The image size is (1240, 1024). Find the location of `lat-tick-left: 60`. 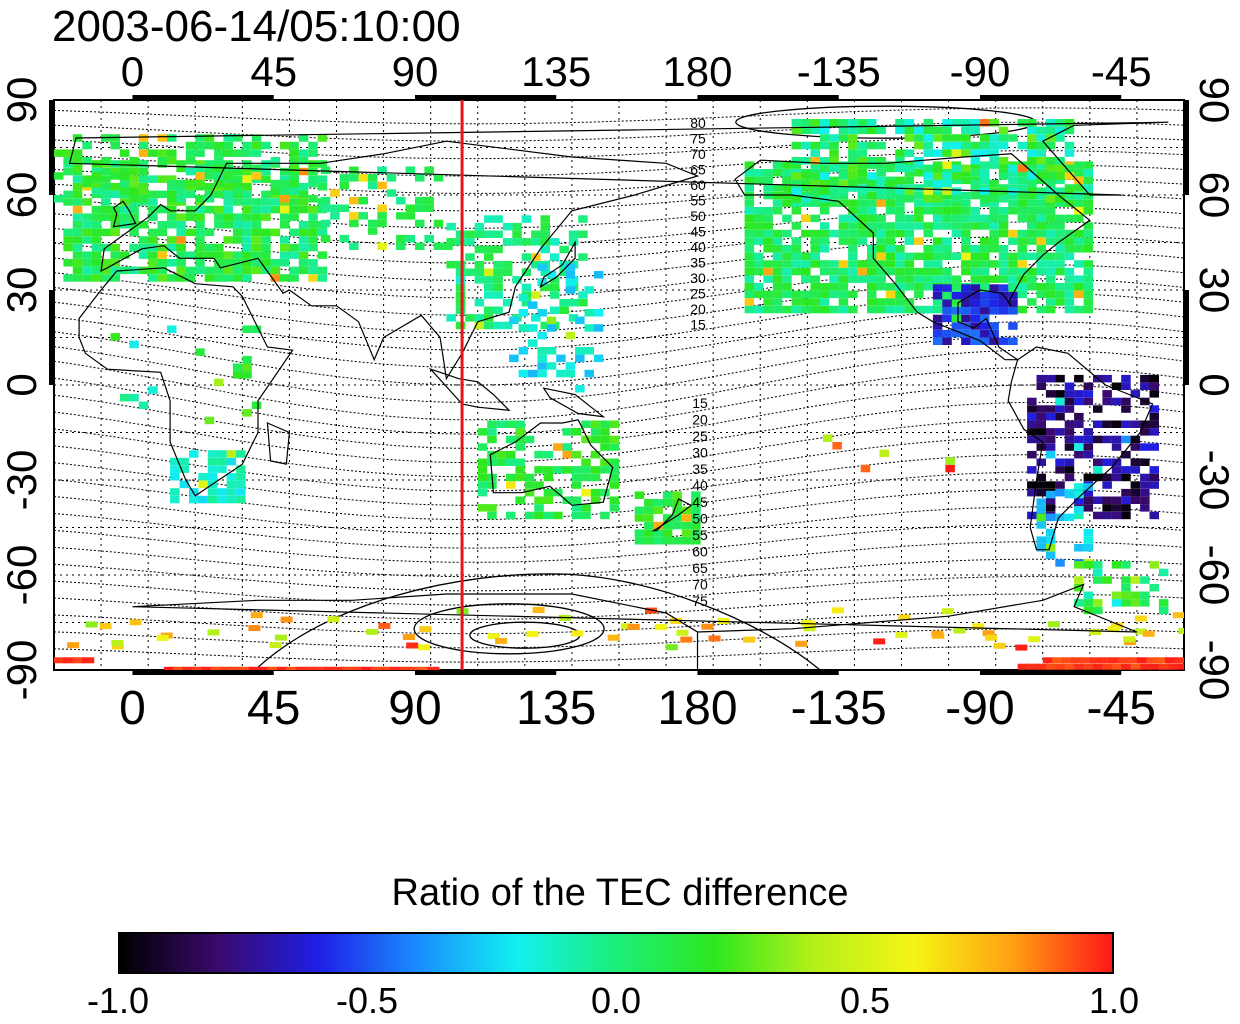

lat-tick-left: 60 is located at coordinates (22, 195).